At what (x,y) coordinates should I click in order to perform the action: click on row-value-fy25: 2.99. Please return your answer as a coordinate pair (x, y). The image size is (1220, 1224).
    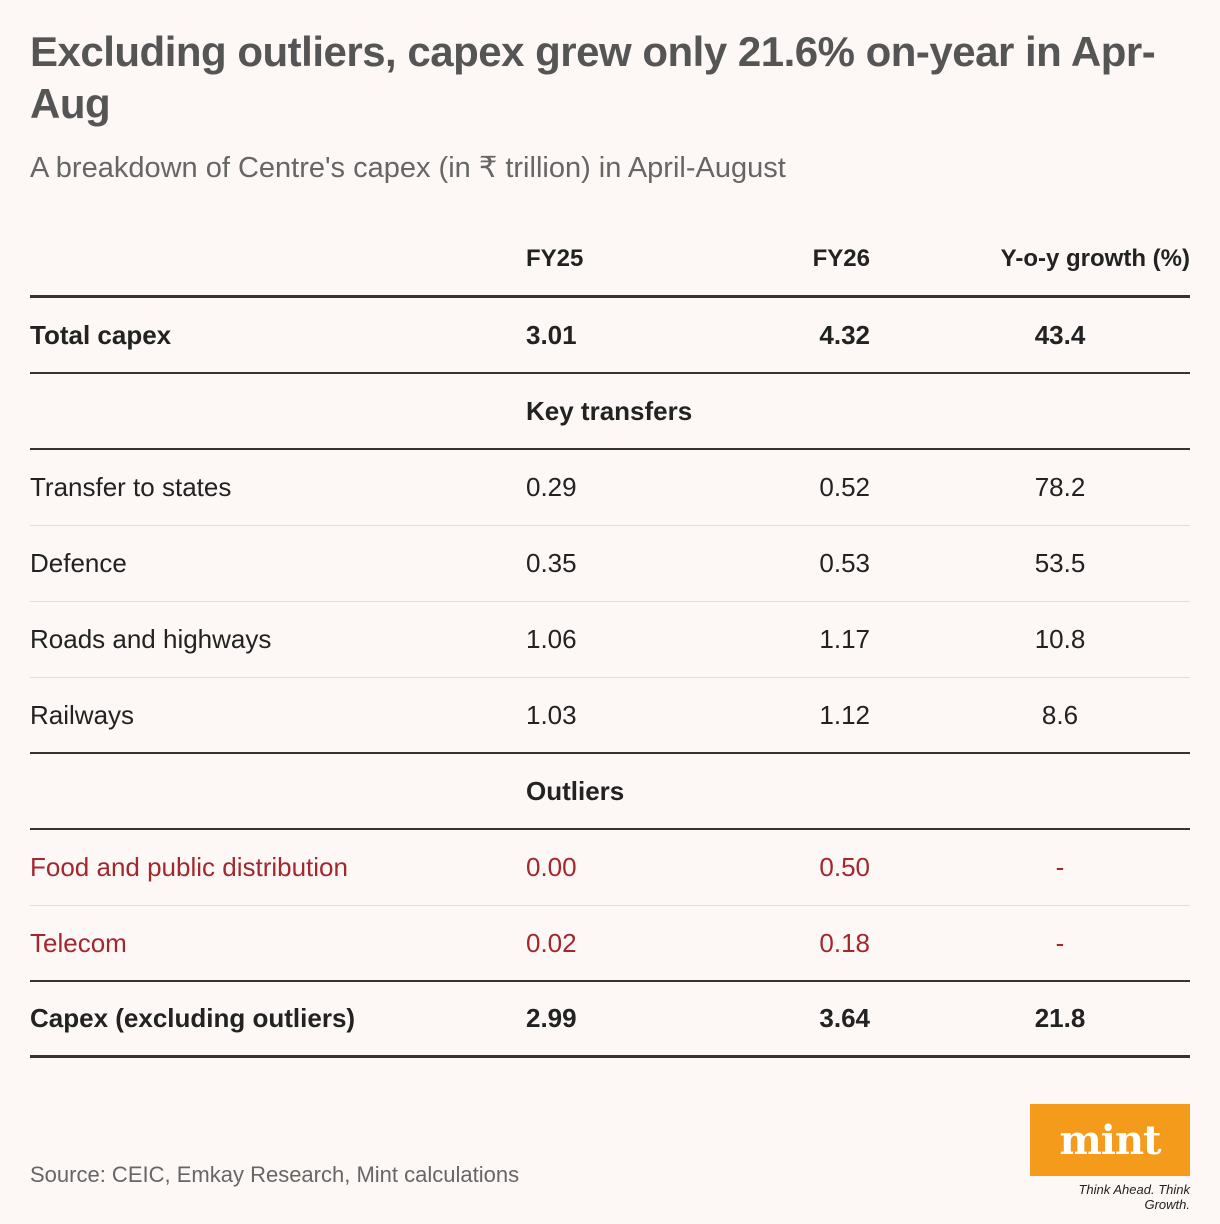
    Looking at the image, I should click on (551, 1018).